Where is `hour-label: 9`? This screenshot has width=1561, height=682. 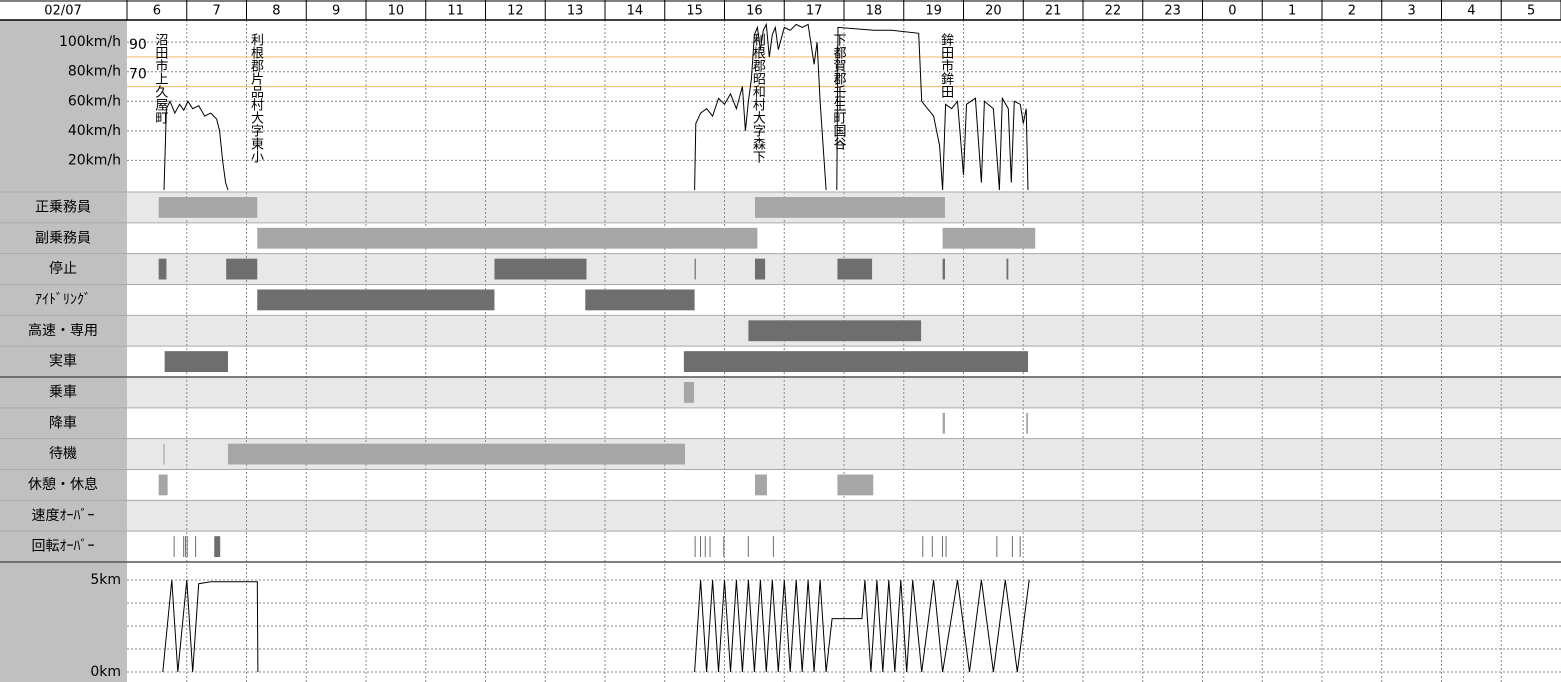
hour-label: 9 is located at coordinates (336, 11).